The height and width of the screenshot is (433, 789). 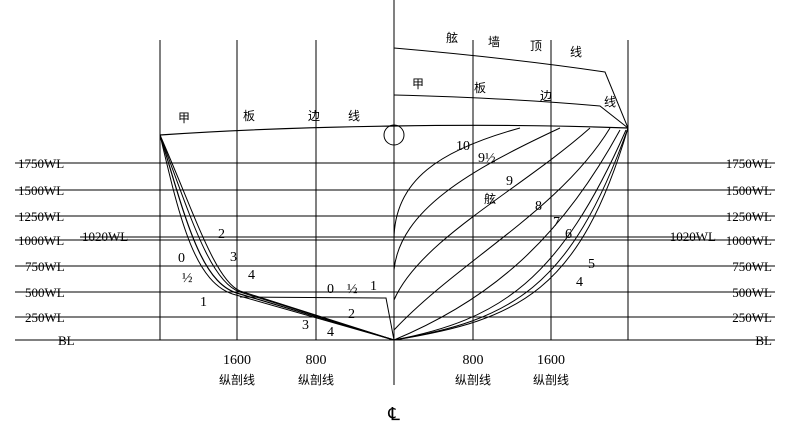 I want to click on bulwark-label: 顶, so click(x=536, y=46).